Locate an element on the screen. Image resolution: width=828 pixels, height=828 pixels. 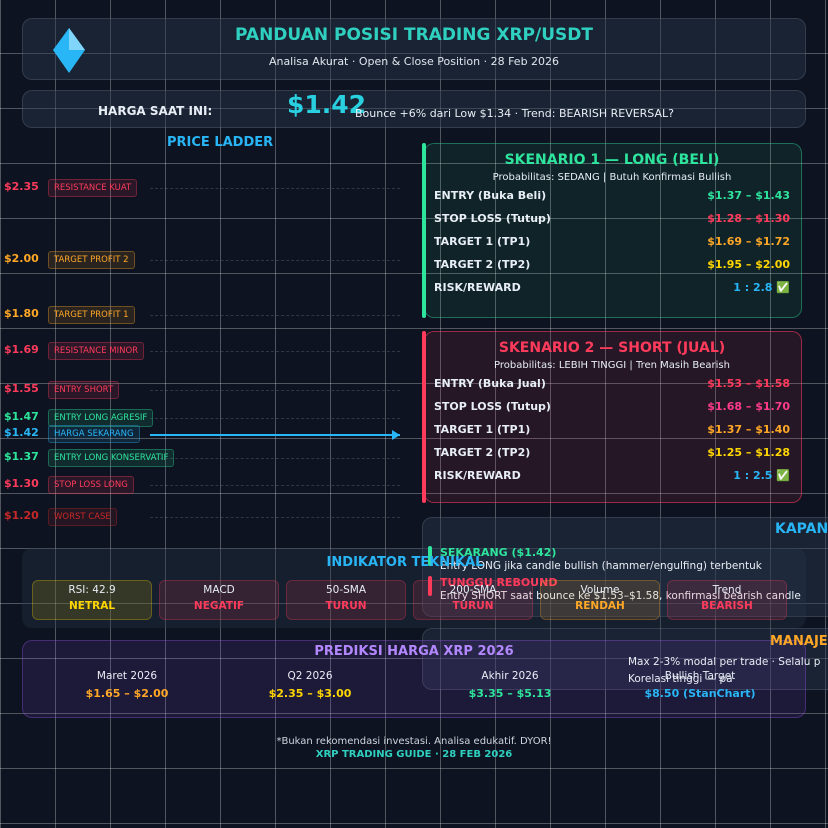
row-value: $1.25 – $1.28 is located at coordinates (748, 452).